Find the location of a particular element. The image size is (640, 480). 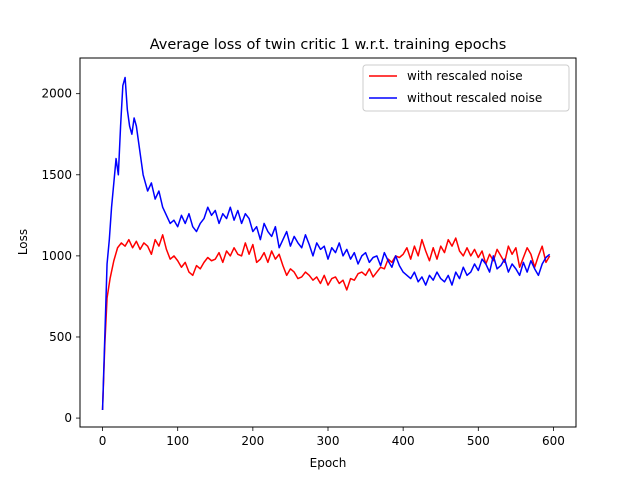

x-tick-label: 600 is located at coordinates (553, 441).